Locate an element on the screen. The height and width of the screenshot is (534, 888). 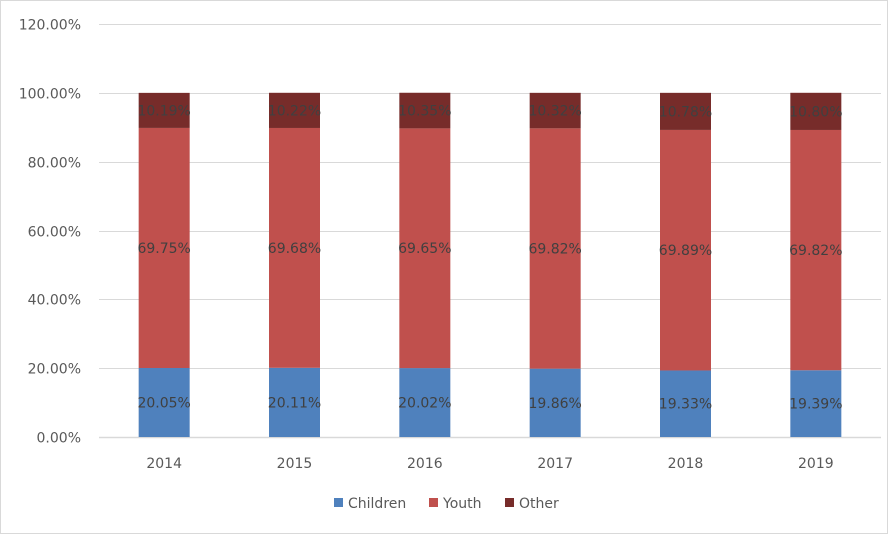
bar-other-2019 is located at coordinates (816, 111).